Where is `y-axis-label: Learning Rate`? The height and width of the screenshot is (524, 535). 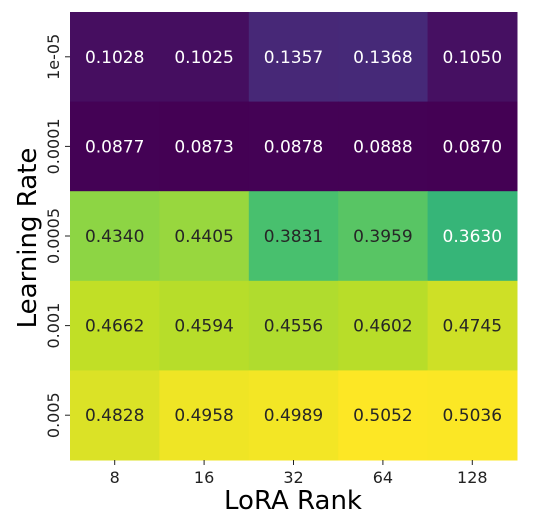 y-axis-label: Learning Rate is located at coordinates (28, 238).